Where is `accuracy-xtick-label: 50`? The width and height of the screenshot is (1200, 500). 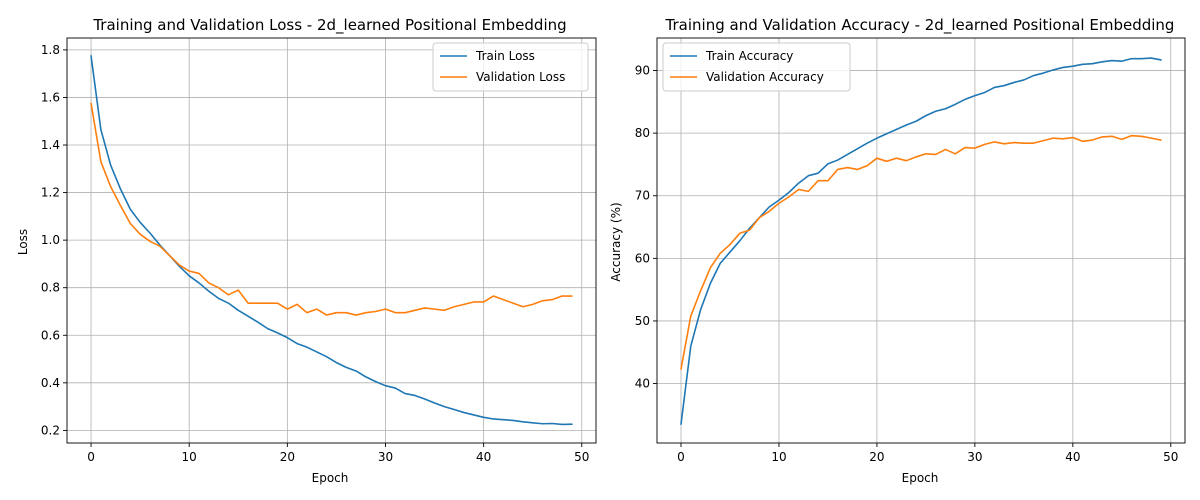 accuracy-xtick-label: 50 is located at coordinates (1170, 457).